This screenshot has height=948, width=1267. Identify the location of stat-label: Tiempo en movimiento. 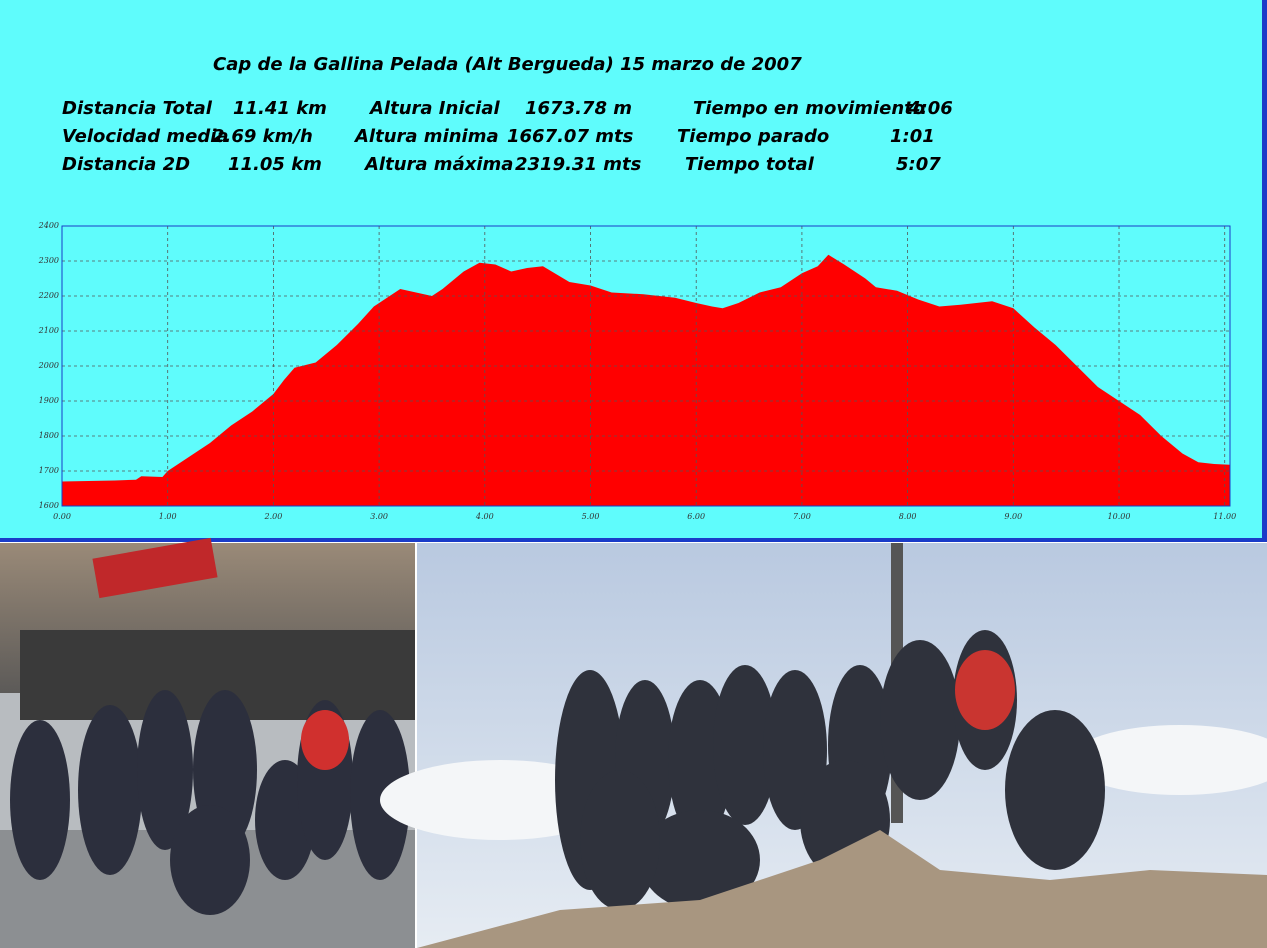
(809, 108).